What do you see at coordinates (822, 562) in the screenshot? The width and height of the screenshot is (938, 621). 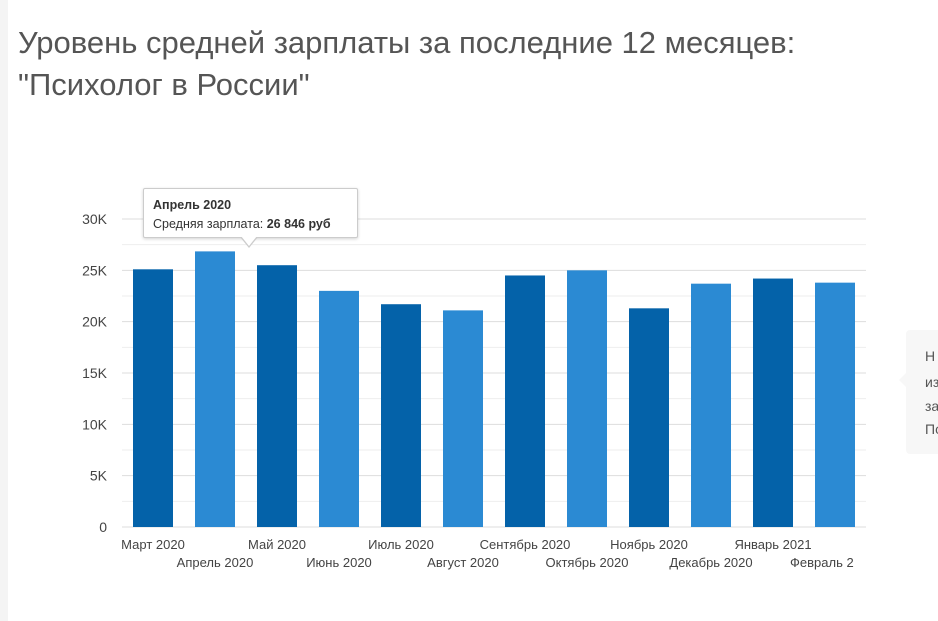 I see `x-tick-label: Февраль 2` at bounding box center [822, 562].